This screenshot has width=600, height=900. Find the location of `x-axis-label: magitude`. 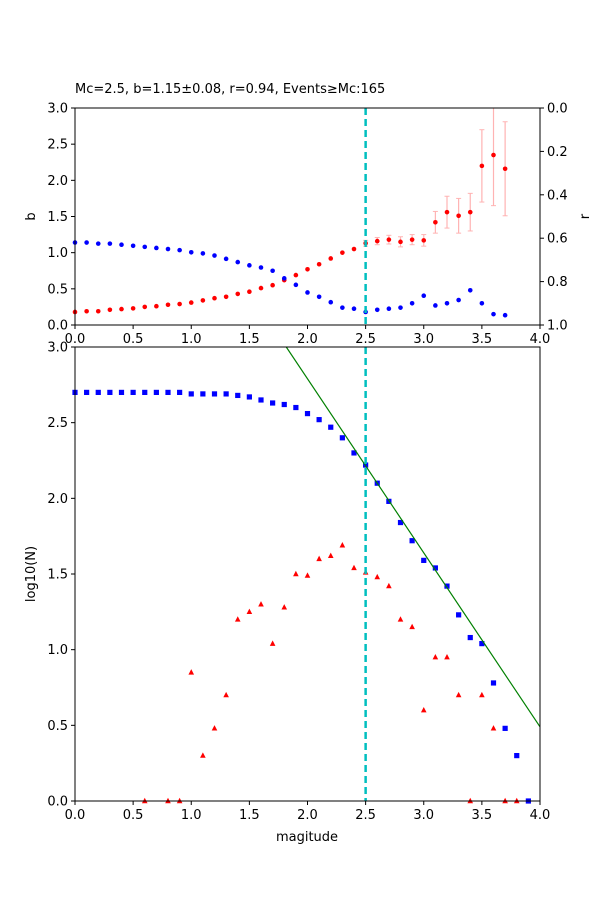

x-axis-label: magitude is located at coordinates (307, 837).